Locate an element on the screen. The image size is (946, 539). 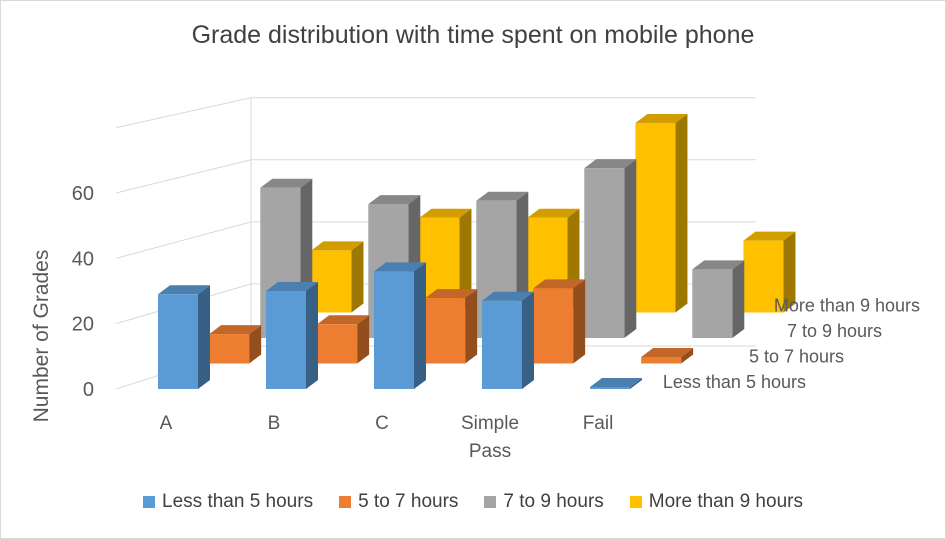
legend-item-less-than-5-hours: Less than 5 hours is located at coordinates (228, 502).